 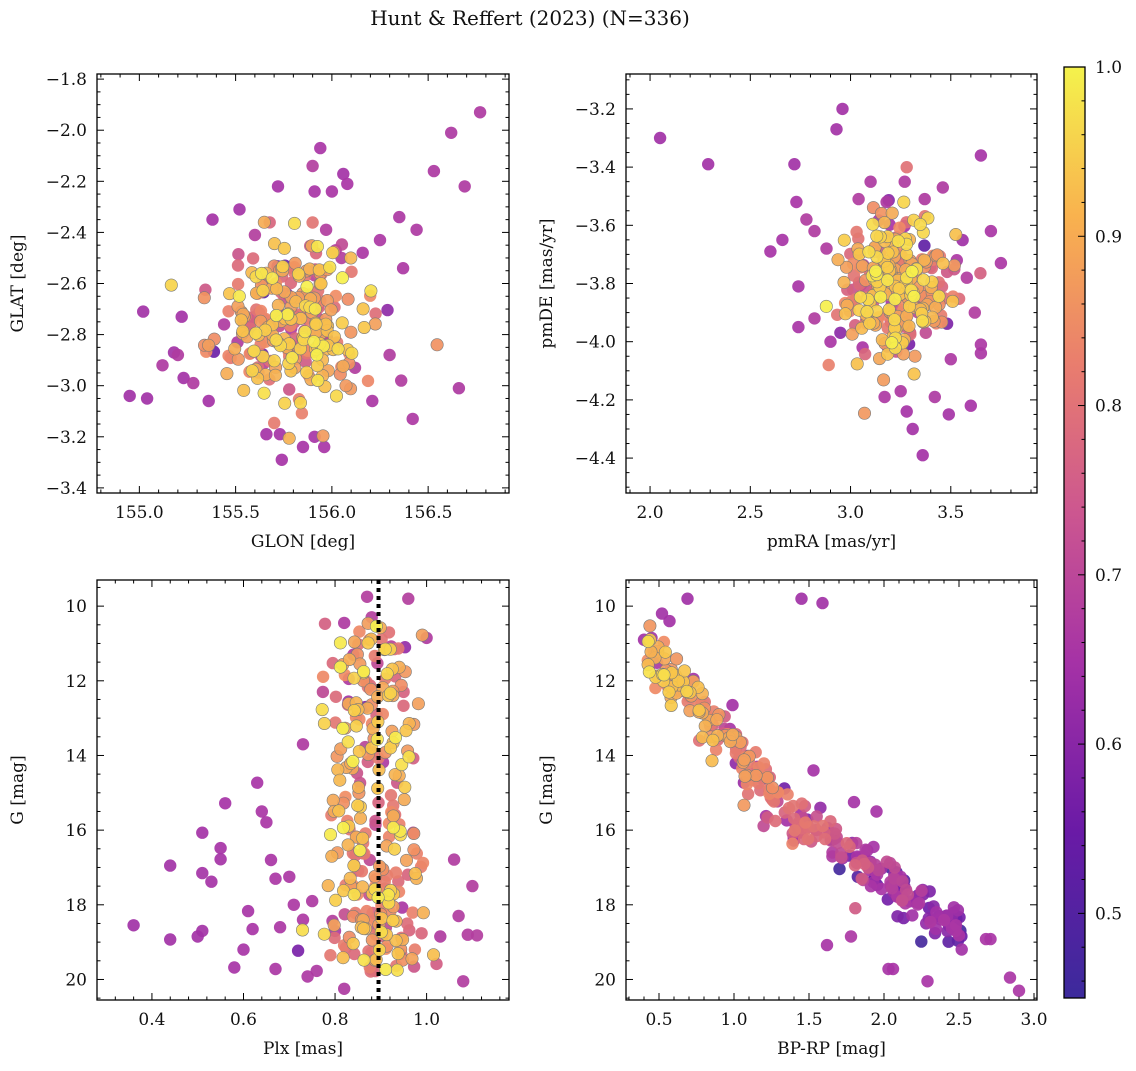 What do you see at coordinates (831, 1049) in the screenshot?
I see `x-axis-label: BP-RP [mag]` at bounding box center [831, 1049].